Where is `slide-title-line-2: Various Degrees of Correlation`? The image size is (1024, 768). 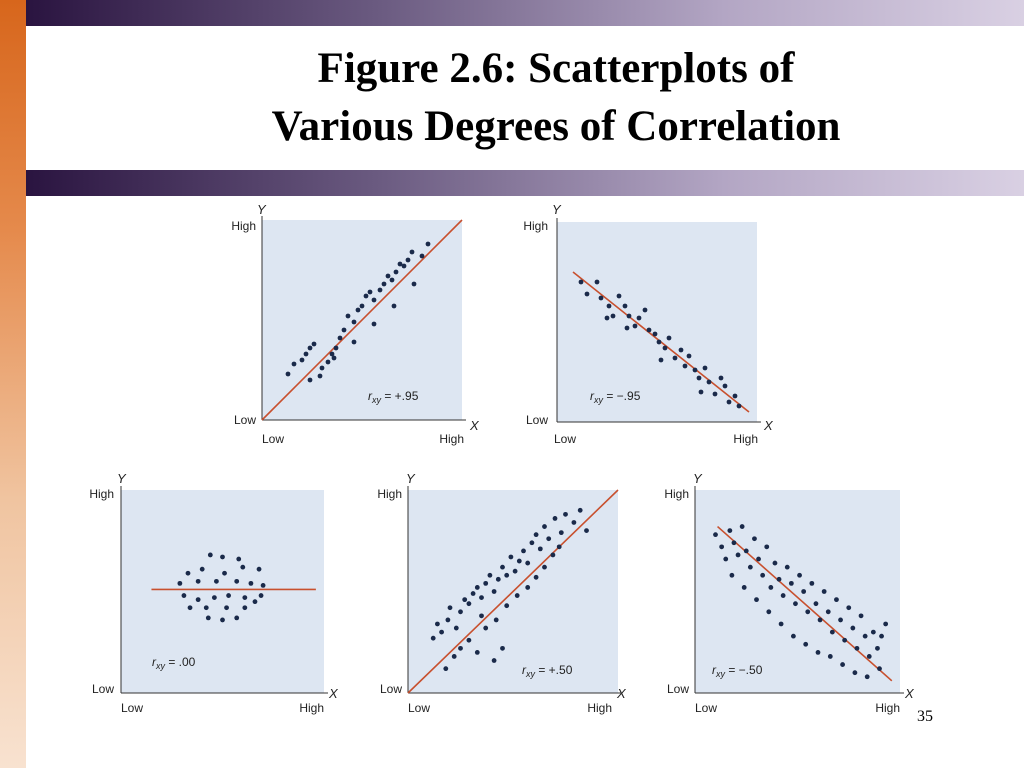
slide-title-line-2: Various Degrees of Correlation is located at coordinates (556, 126).